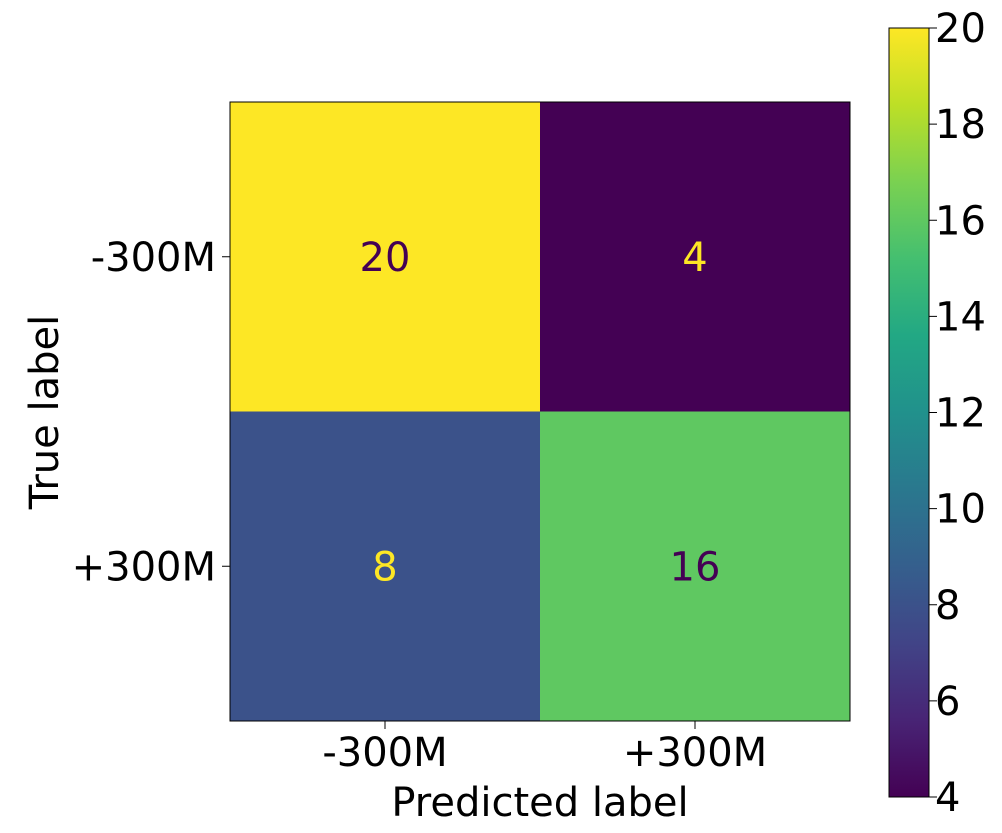  I want to click on colorbar: 4 6 8 10 12 14 16 18 20, so click(937, 413).